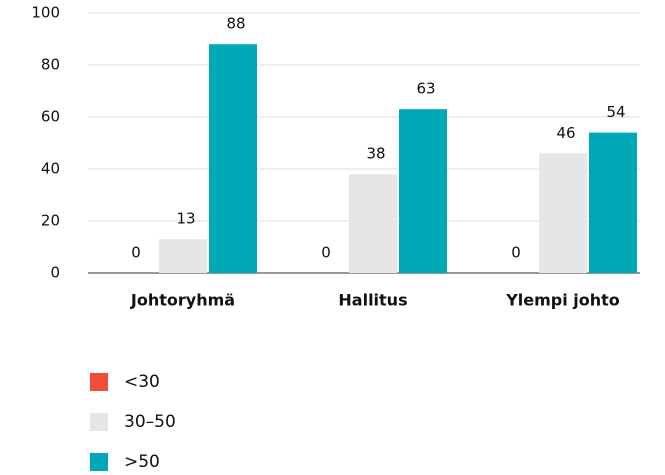 The image size is (665, 475). What do you see at coordinates (50, 169) in the screenshot?
I see `y-tick-label: 40` at bounding box center [50, 169].